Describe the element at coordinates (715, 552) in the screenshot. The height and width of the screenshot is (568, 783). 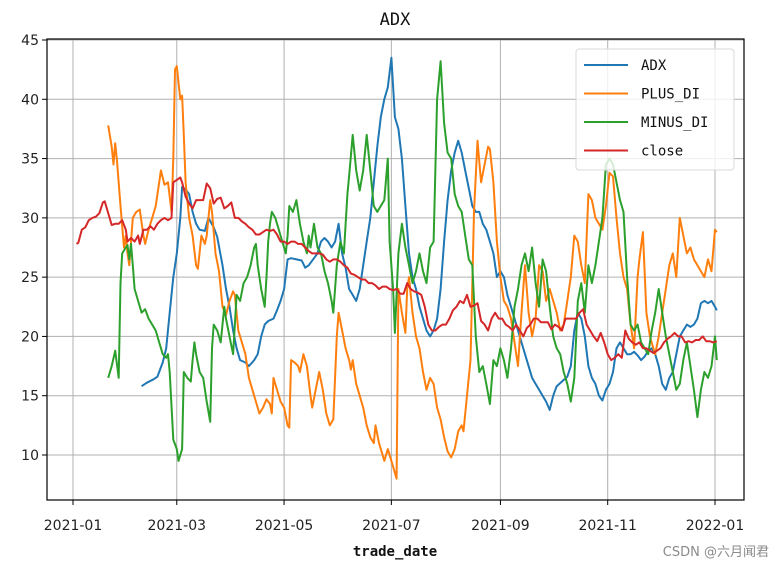
I see `watermark: CSDN @六月闻君` at that location.